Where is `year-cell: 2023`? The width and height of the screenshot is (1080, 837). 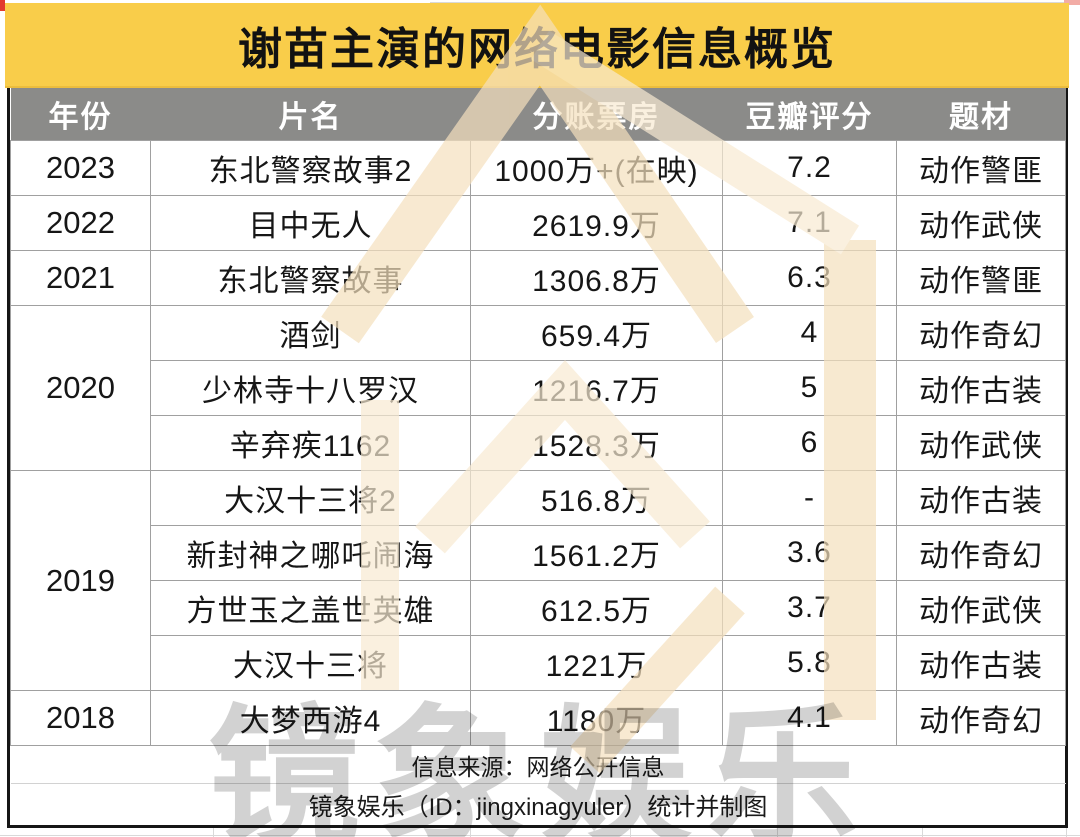
year-cell: 2023 is located at coordinates (80, 168).